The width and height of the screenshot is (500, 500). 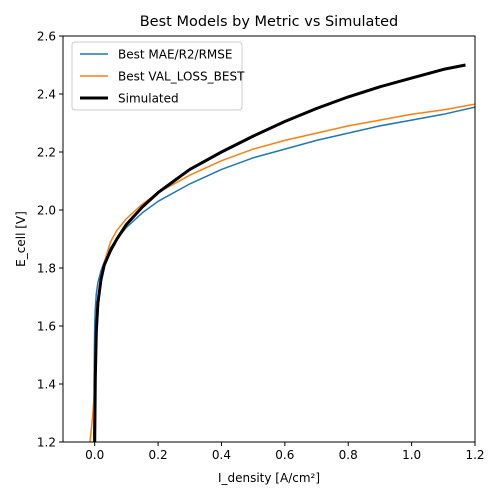 What do you see at coordinates (175, 55) in the screenshot?
I see `legend-label: Best MAE/R2/RMSE` at bounding box center [175, 55].